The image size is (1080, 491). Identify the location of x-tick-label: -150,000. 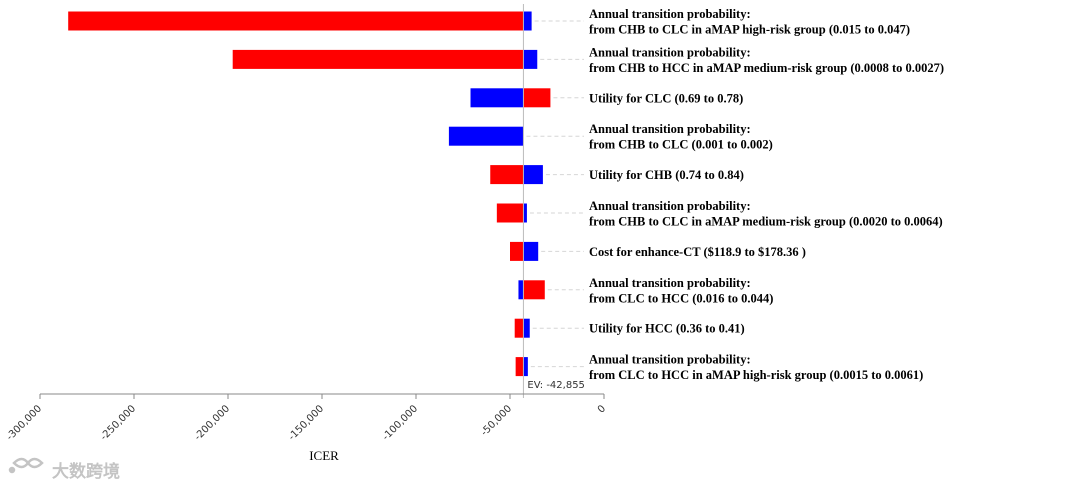
(307, 423).